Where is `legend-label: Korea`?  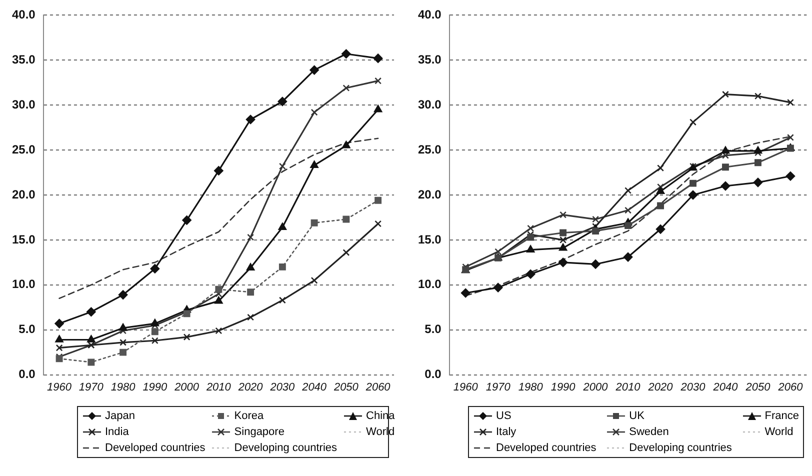
legend-label: Korea is located at coordinates (249, 416).